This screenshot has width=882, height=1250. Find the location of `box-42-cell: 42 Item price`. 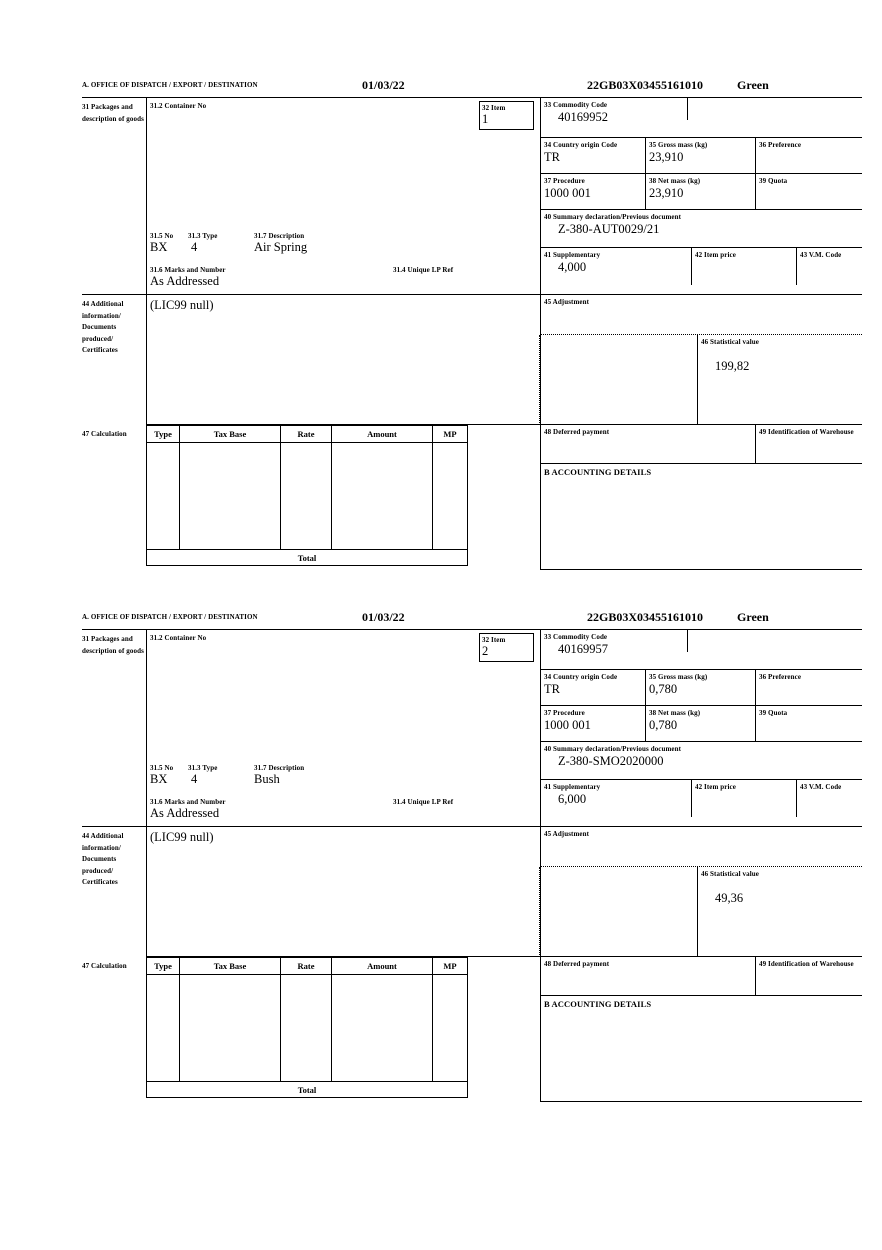

box-42-cell: 42 Item price is located at coordinates (743, 266).